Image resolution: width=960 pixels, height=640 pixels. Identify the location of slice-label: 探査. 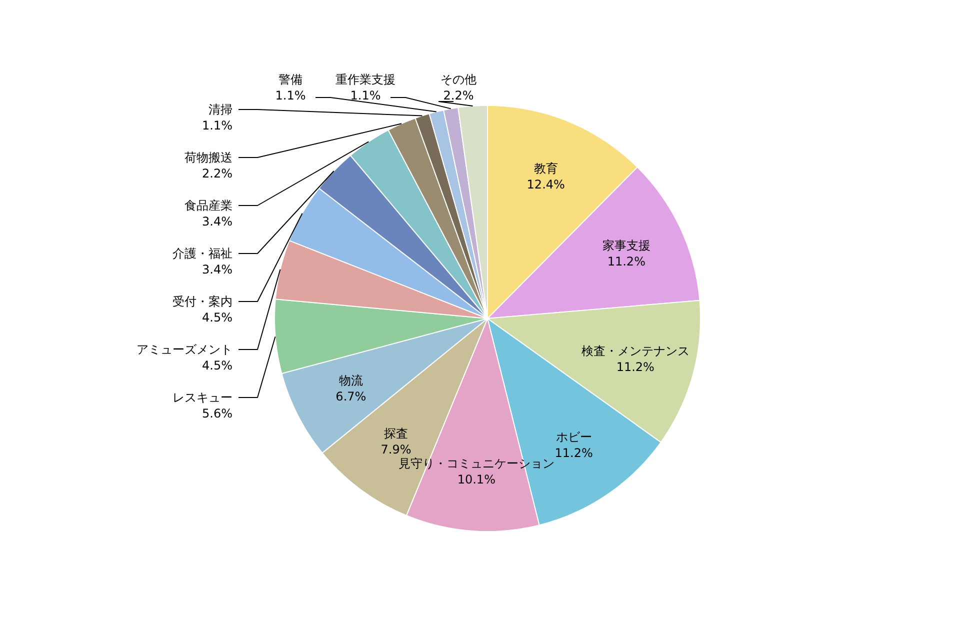
(396, 433).